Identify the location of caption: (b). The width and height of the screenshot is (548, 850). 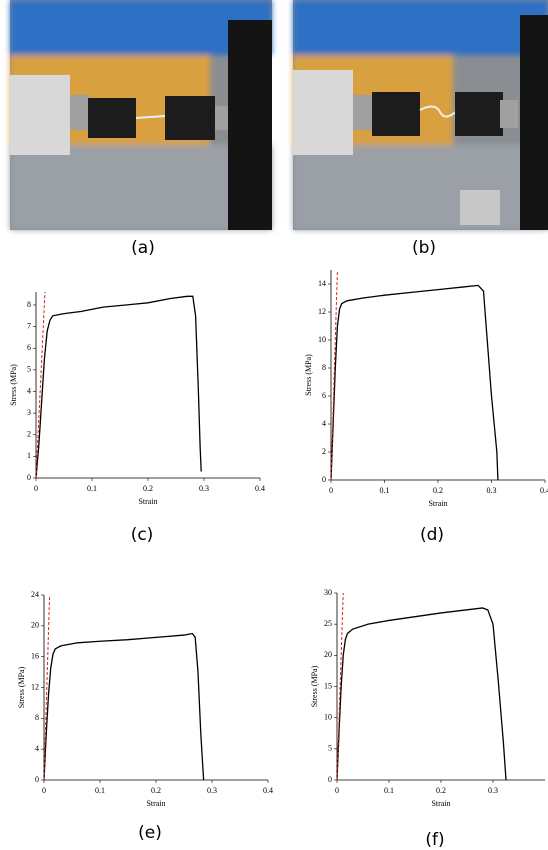
(424, 248).